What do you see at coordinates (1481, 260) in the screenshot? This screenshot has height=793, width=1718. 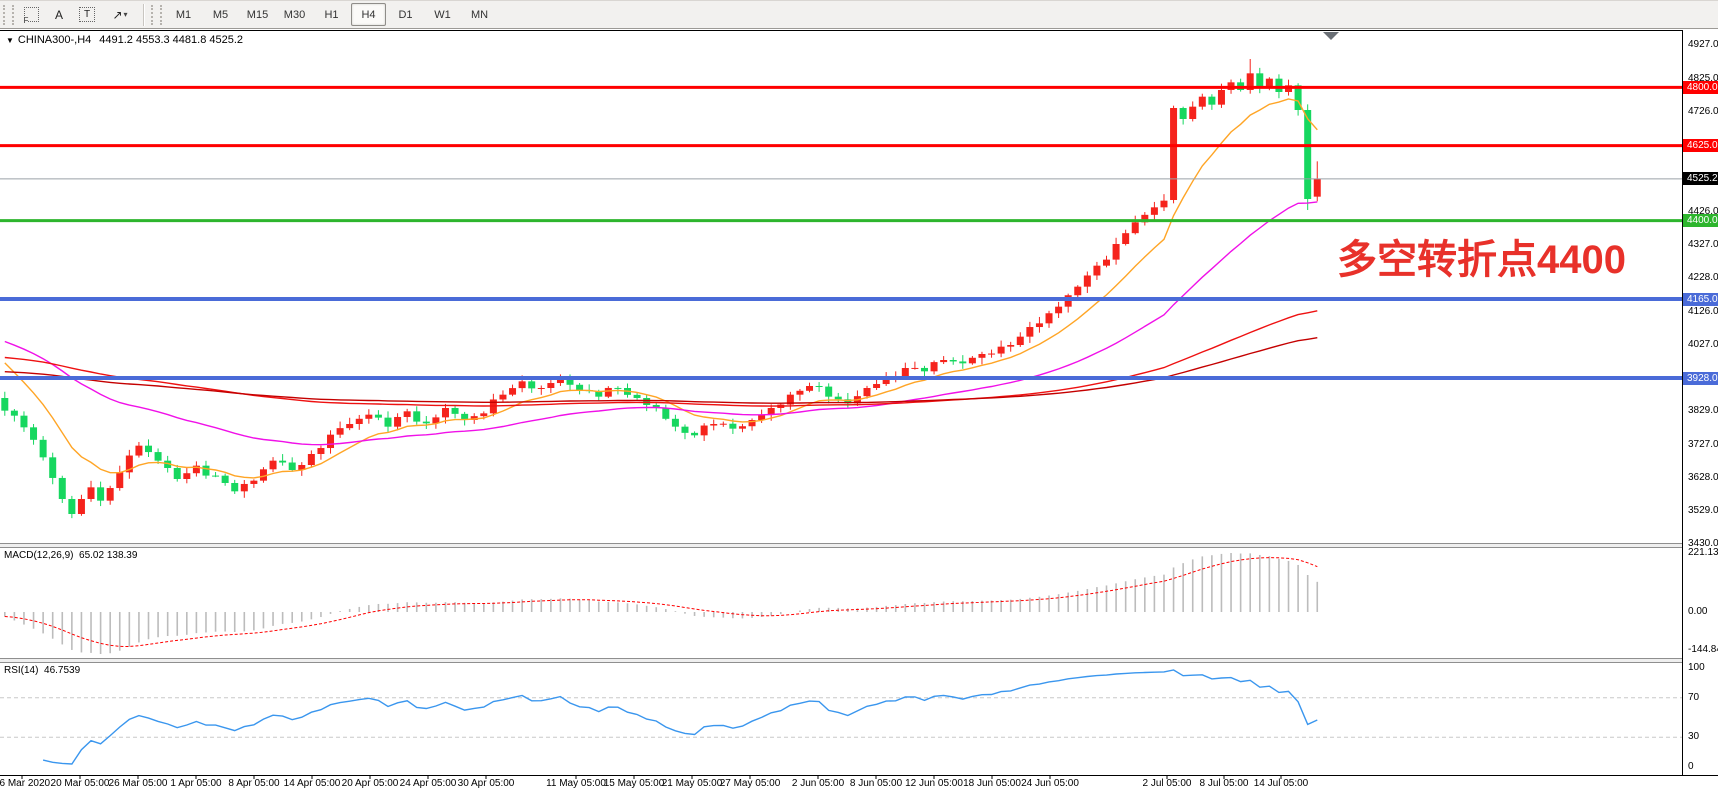 I see `chart-annotation-text: 多空转折点4400` at bounding box center [1481, 260].